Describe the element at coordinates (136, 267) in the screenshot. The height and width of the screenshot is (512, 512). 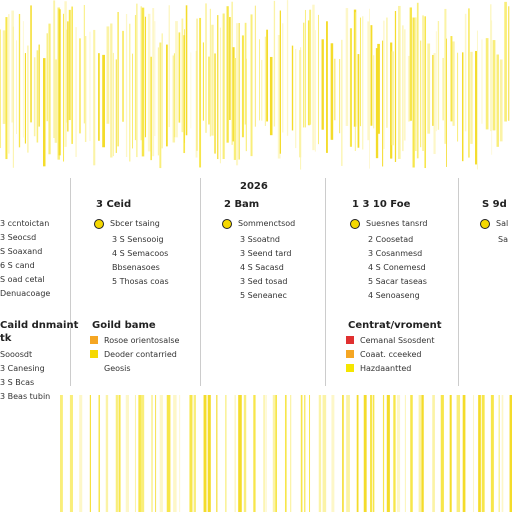
I see `item: Bbsenasoes` at that location.